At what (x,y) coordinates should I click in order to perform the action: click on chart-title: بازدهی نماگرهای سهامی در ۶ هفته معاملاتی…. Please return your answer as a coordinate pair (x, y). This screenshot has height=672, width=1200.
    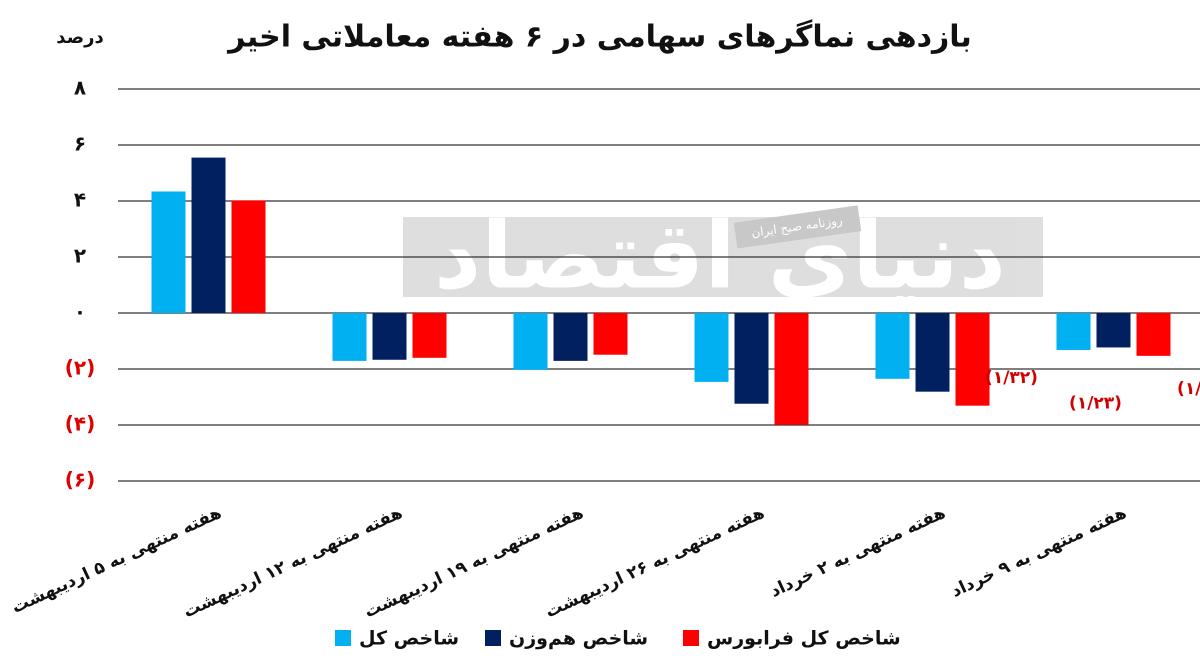
    Looking at the image, I should click on (599, 37).